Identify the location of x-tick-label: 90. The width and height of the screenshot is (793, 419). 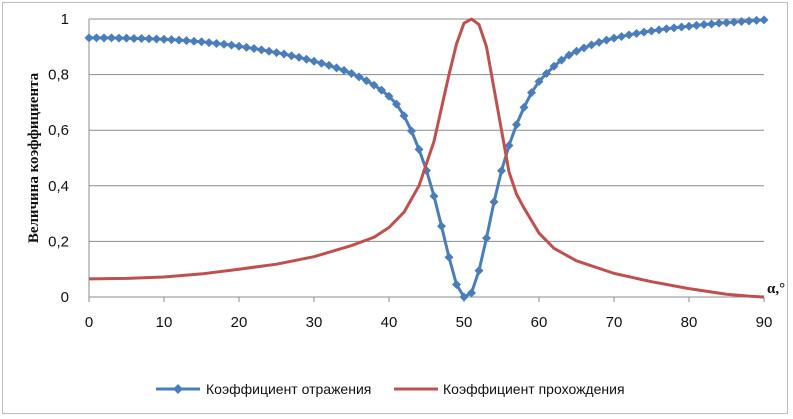
(764, 322).